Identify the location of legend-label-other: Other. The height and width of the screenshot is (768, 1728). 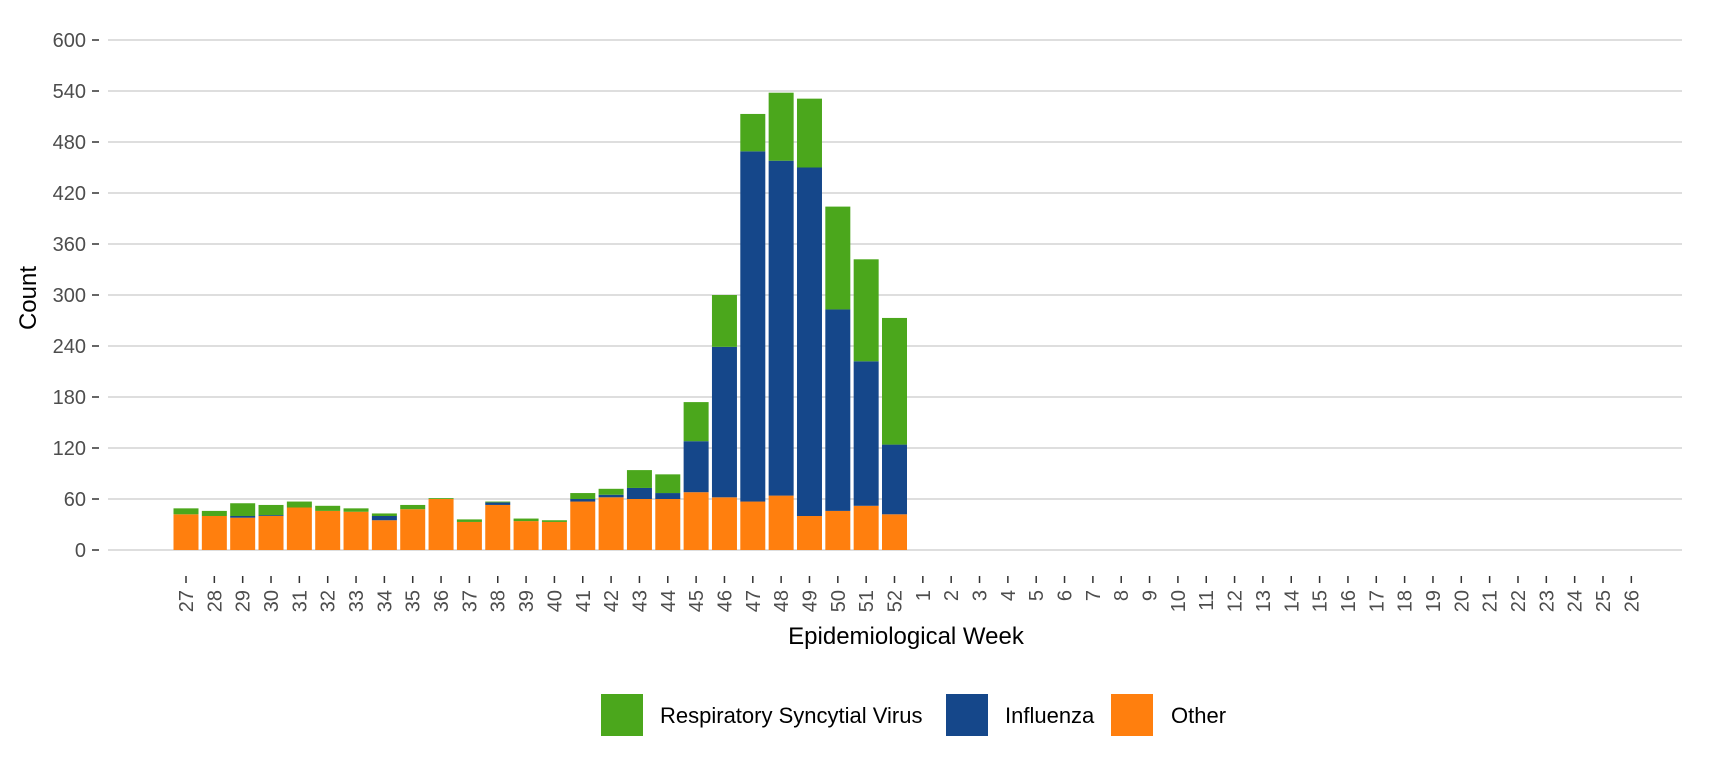
(1198, 715).